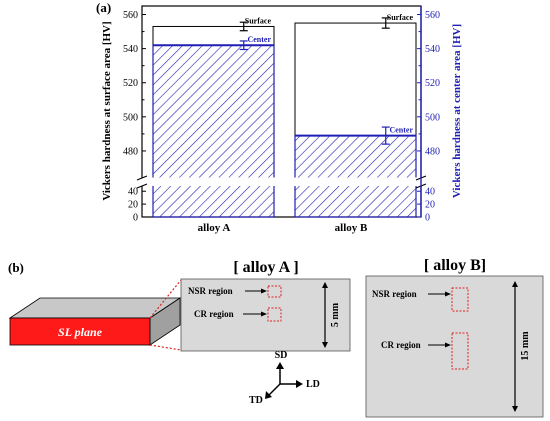 The height and width of the screenshot is (421, 550). I want to click on alloy-b-nsr-arrowhead, so click(448, 294).